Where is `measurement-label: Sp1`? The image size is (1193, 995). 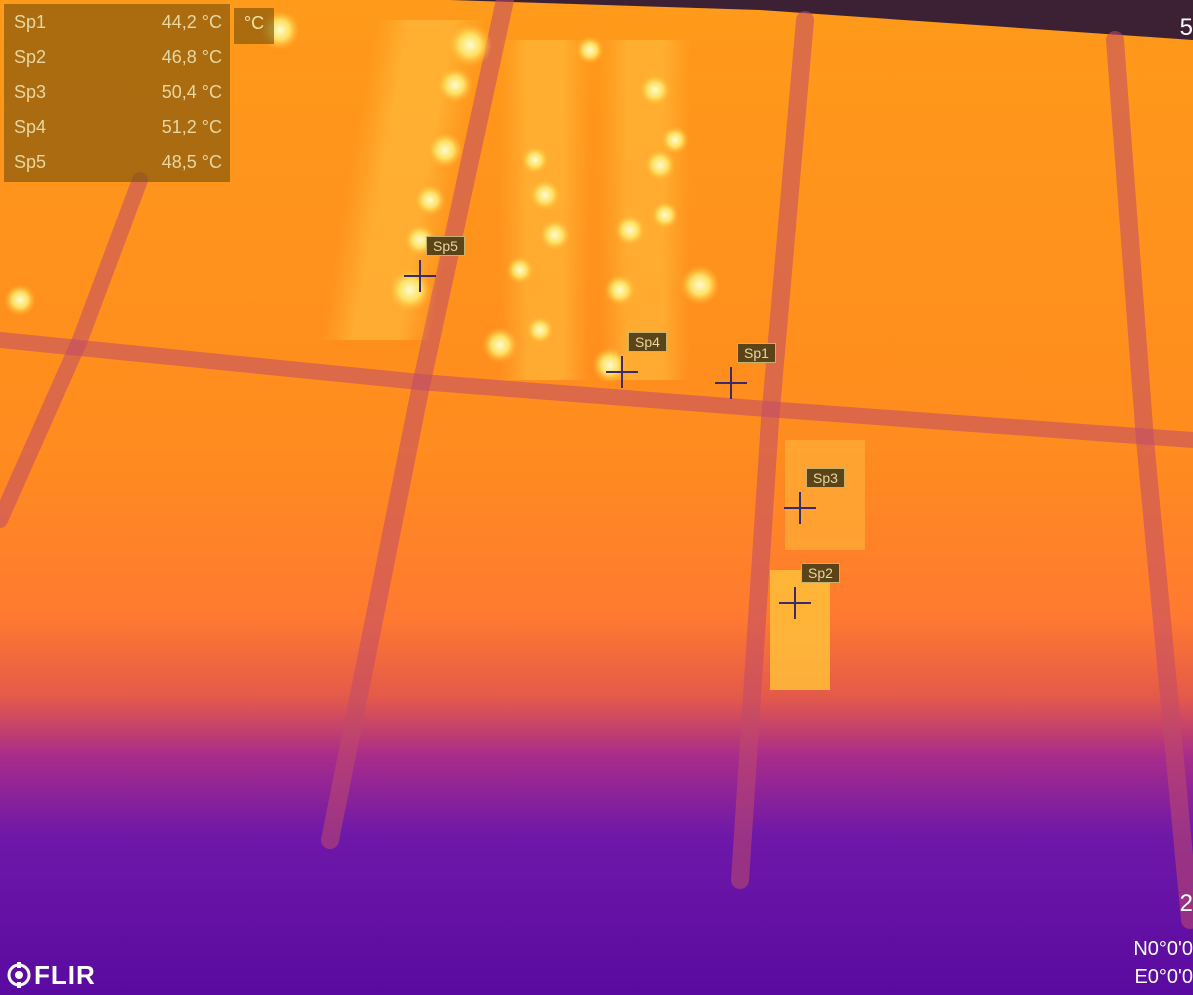 measurement-label: Sp1 is located at coordinates (30, 22).